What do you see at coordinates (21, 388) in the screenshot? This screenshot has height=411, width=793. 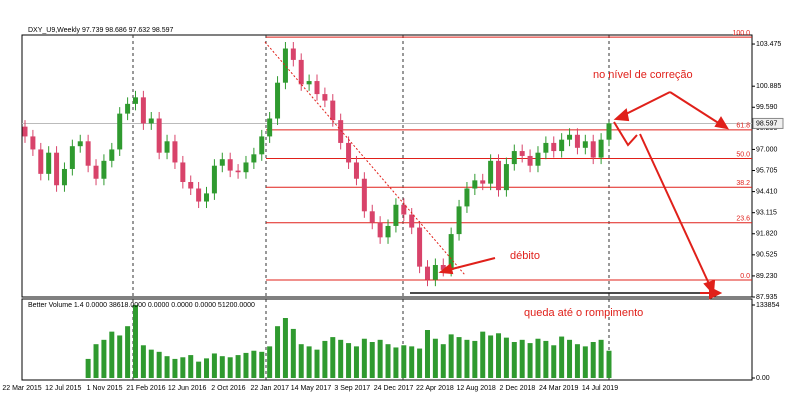 I see `x-tick-label: 22 Mar 2015` at bounding box center [21, 388].